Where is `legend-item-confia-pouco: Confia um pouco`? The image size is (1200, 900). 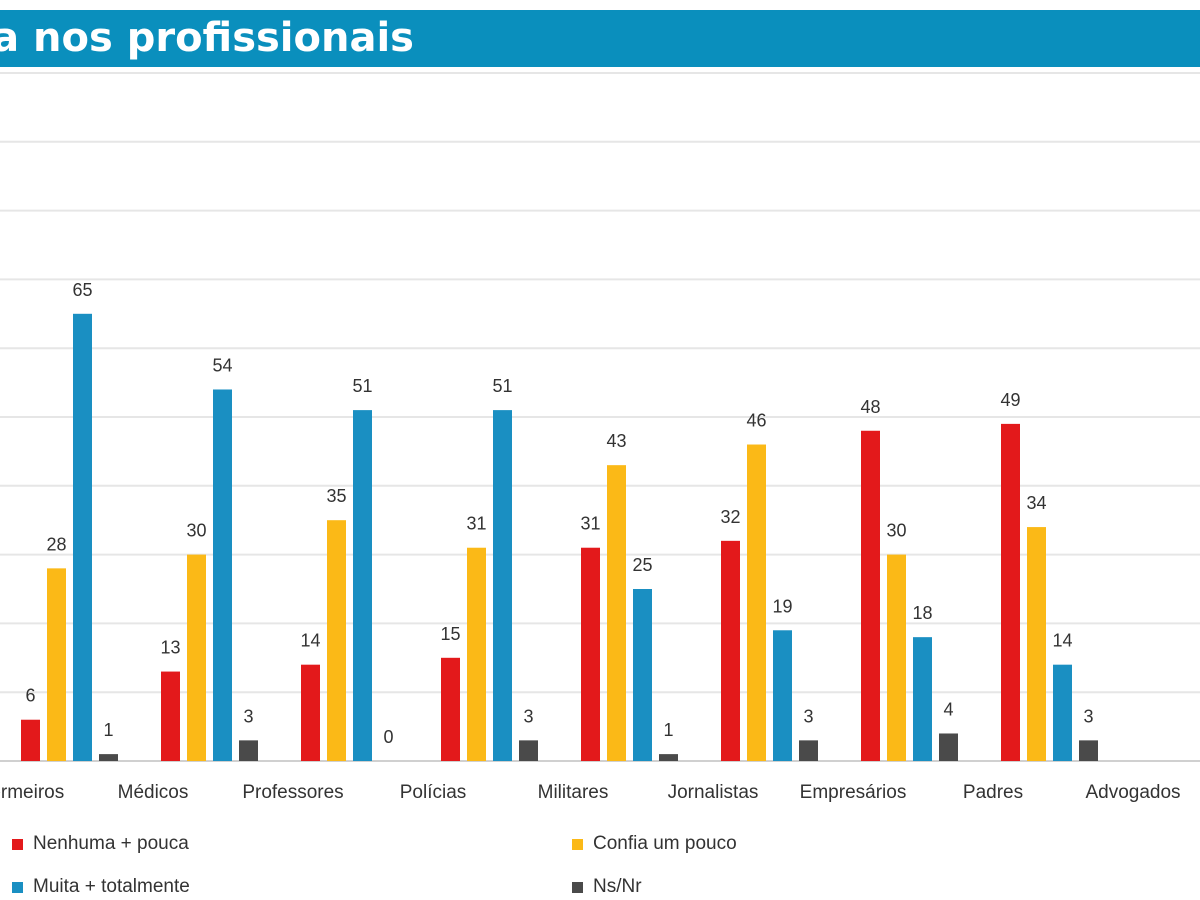
legend-item-confia-pouco: Confia um pouco is located at coordinates (654, 844).